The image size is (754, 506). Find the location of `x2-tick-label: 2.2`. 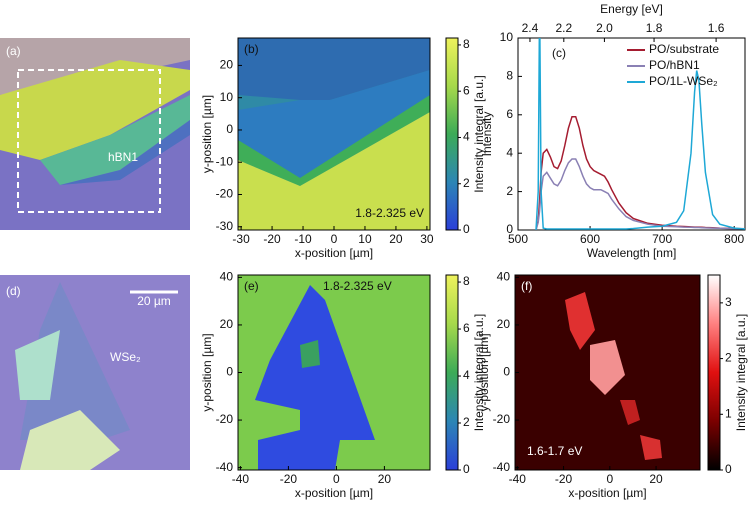

x2-tick-label: 2.2 is located at coordinates (563, 28).